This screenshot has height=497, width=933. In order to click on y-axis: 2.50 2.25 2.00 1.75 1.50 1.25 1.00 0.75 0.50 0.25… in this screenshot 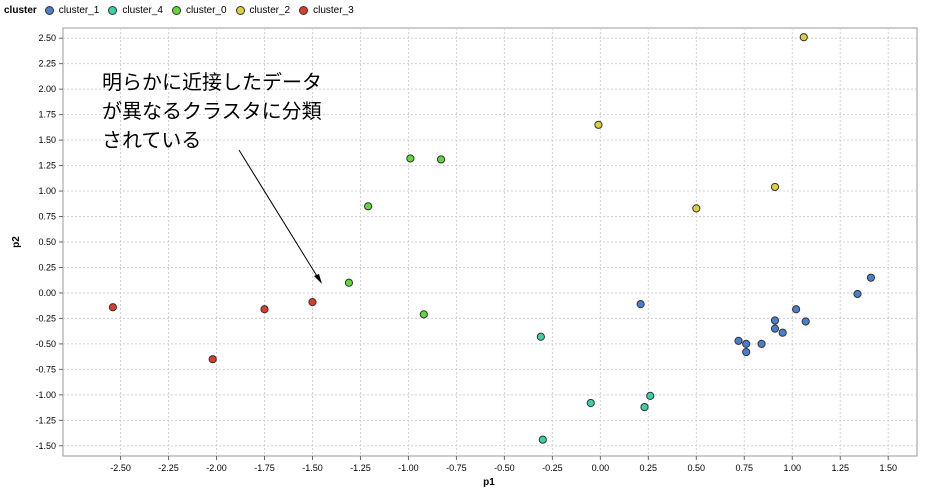, I will do `click(49, 242)`.